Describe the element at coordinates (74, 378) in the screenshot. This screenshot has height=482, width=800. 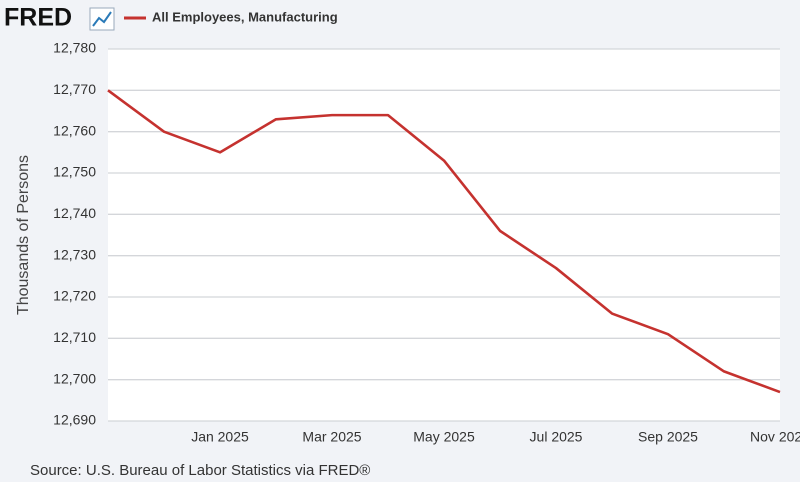
I see `y-tick-label: 12,700` at that location.